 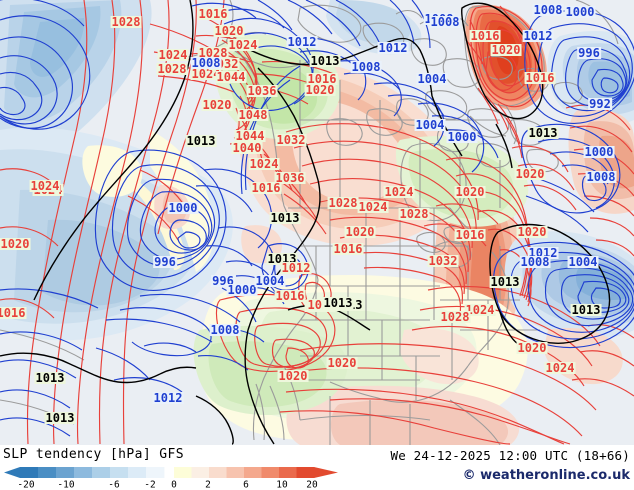 What do you see at coordinates (93, 454) in the screenshot?
I see `footer-title: SLP tendency [hPa] GFS` at bounding box center [93, 454].